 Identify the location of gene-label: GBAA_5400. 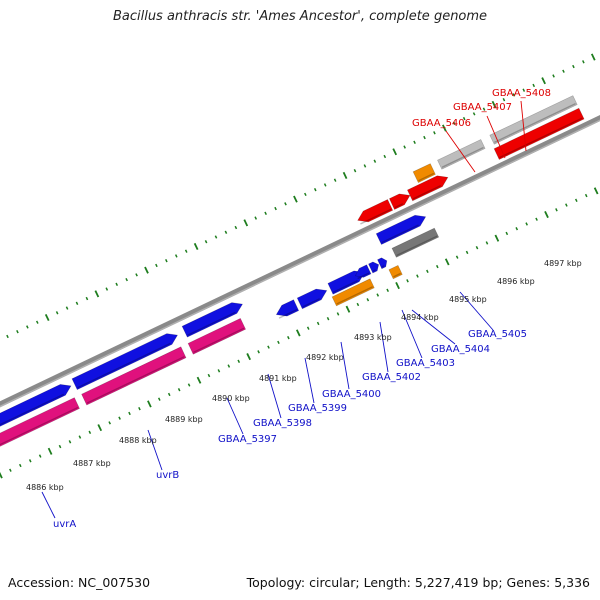
(351, 394).